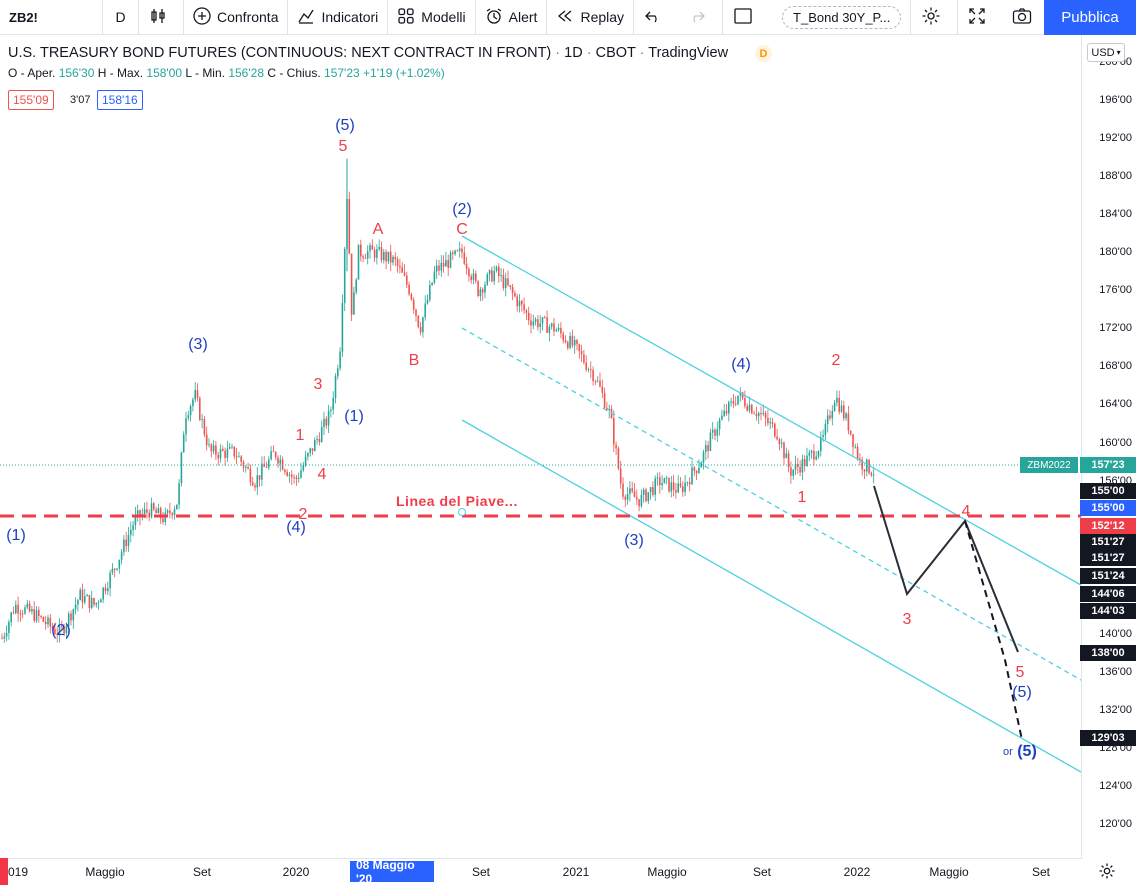 Image resolution: width=1136 pixels, height=896 pixels. Describe the element at coordinates (462, 209) in the screenshot. I see `wave-label: (2)` at that location.